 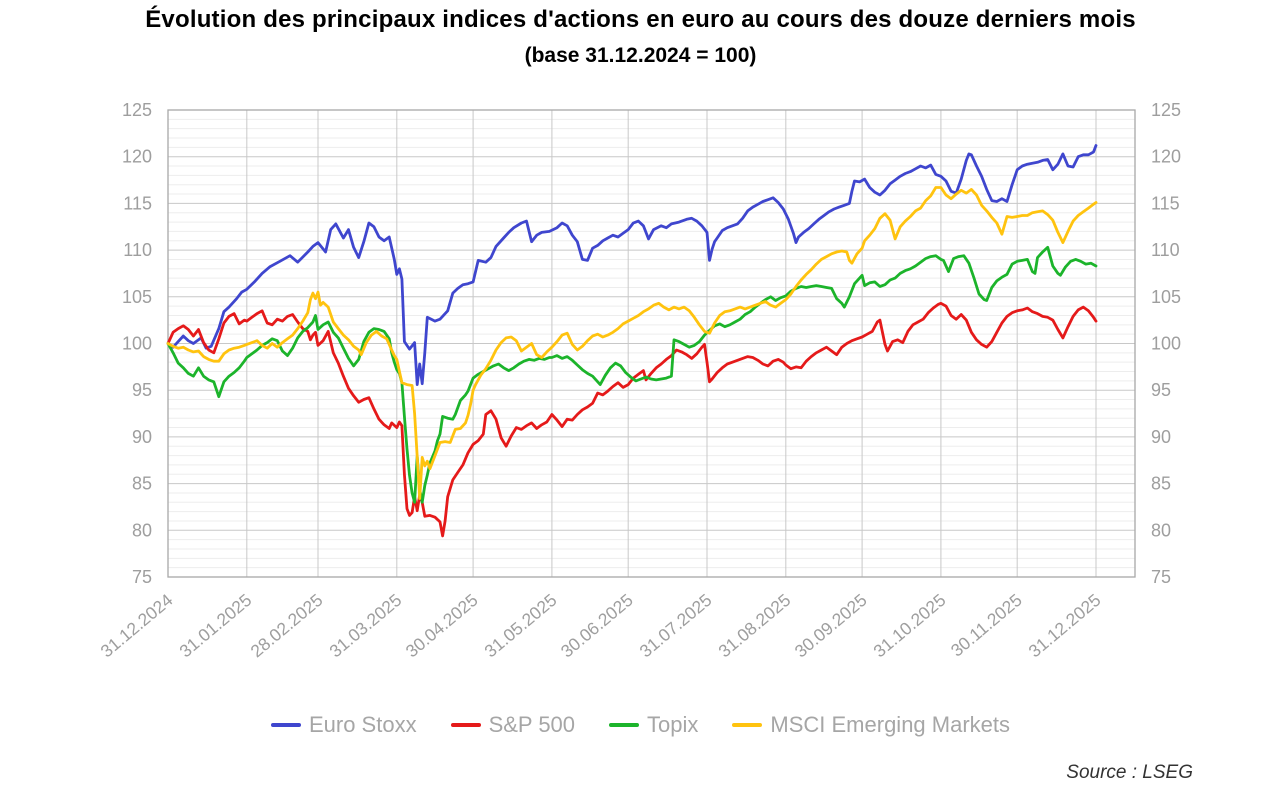 I want to click on legend-item: MSCI Emerging Markets, so click(x=871, y=725).